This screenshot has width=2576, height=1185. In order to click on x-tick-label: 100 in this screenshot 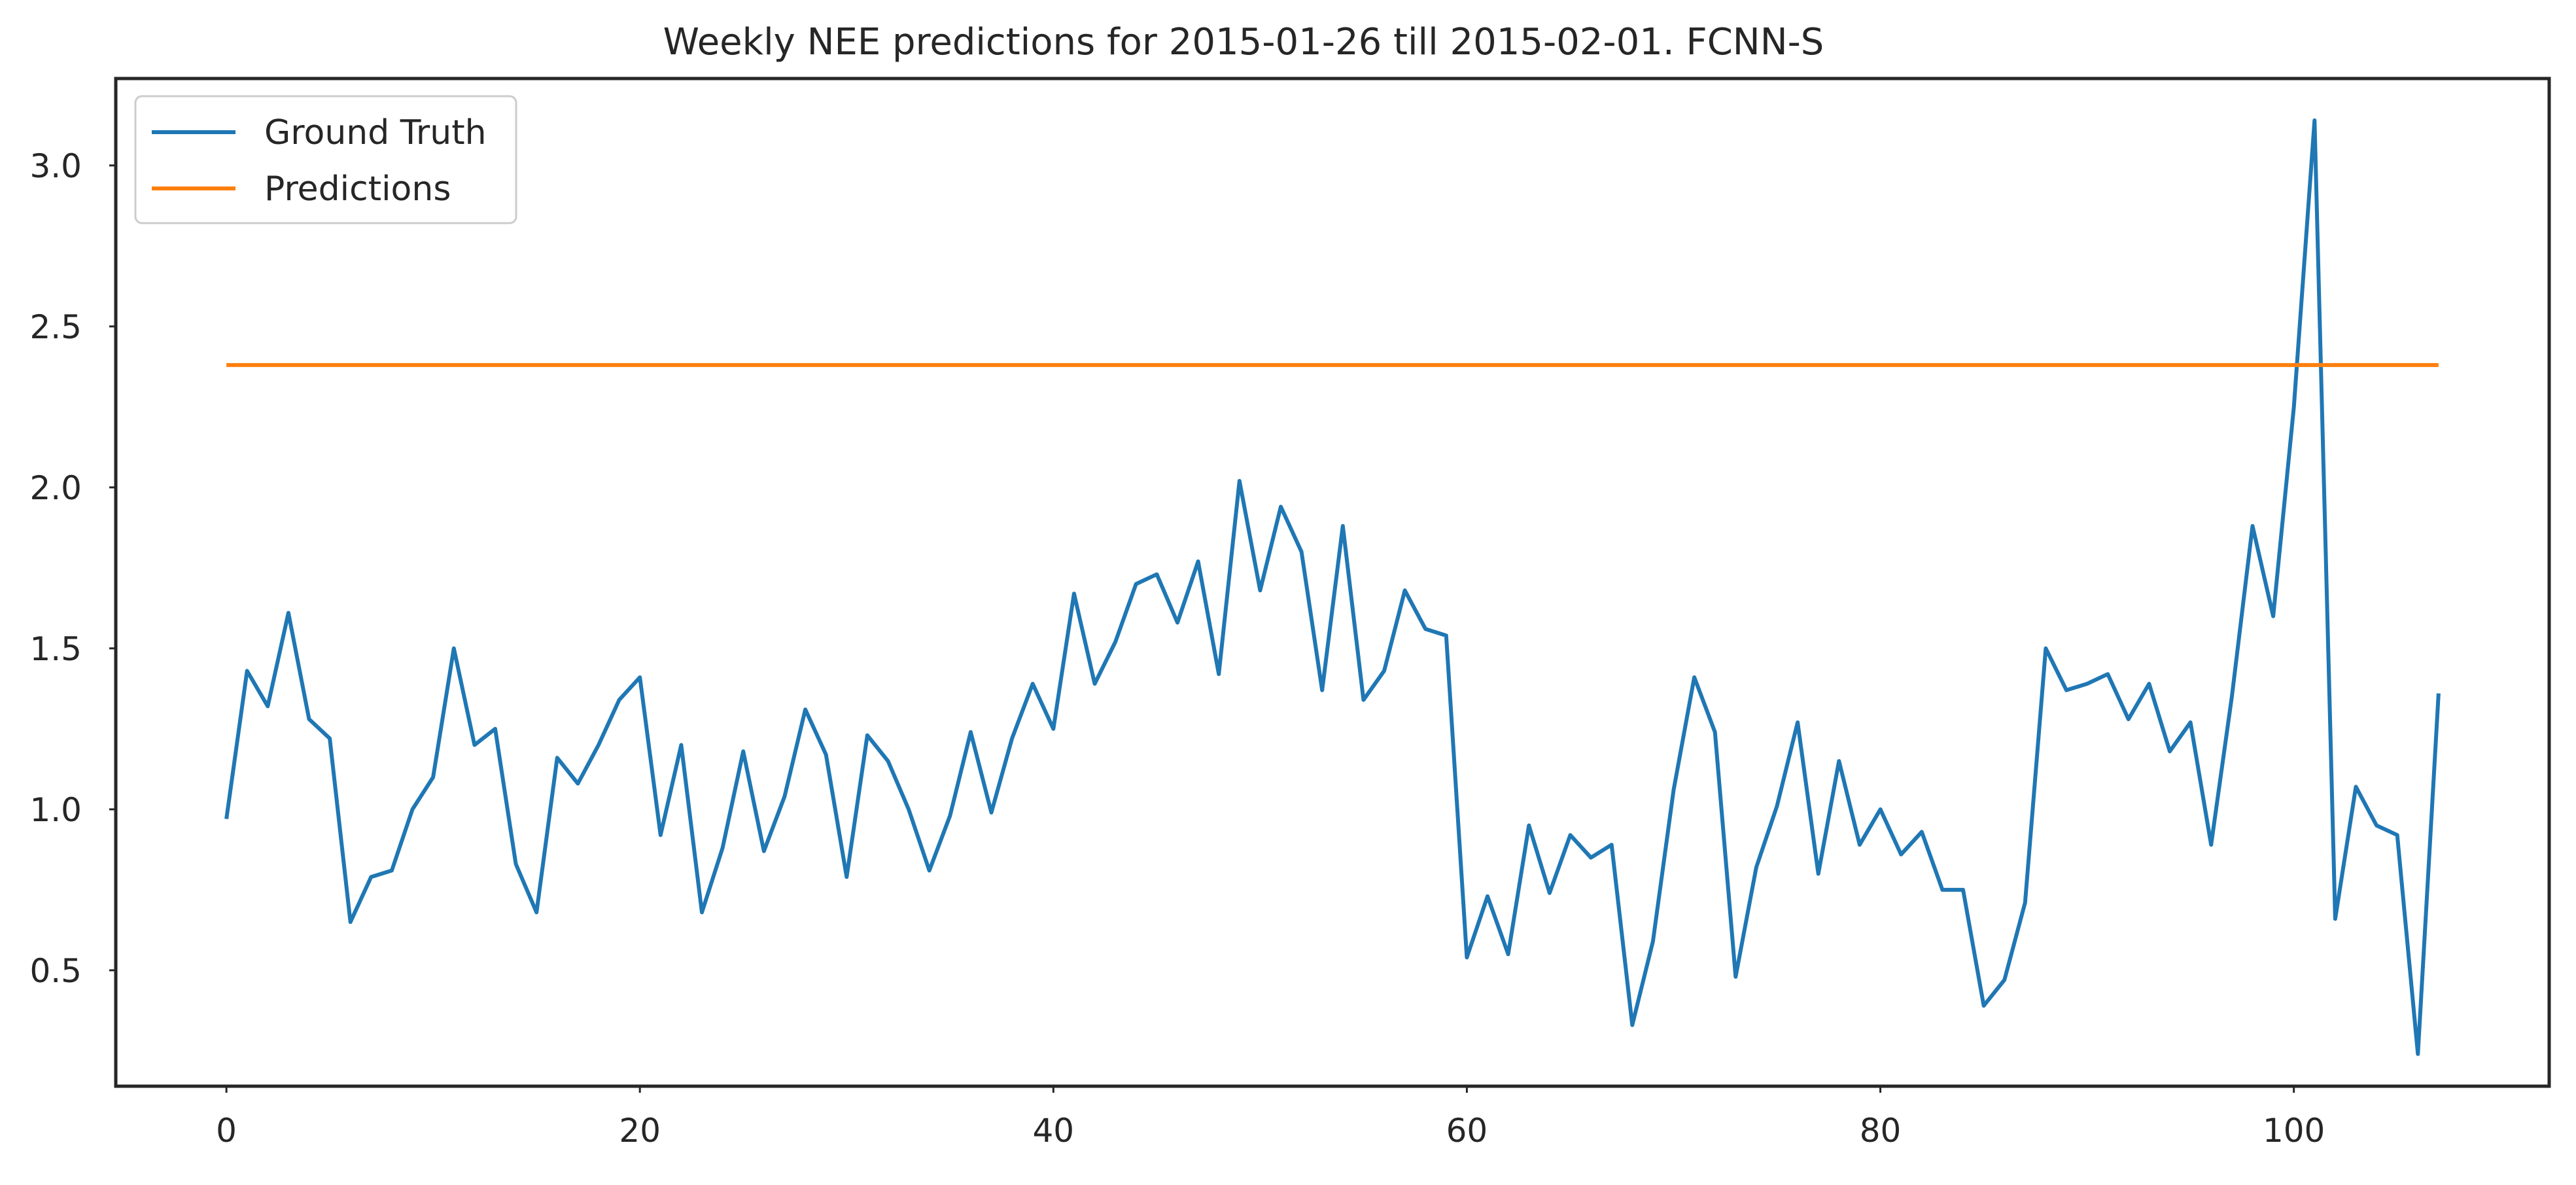, I will do `click(2294, 1131)`.